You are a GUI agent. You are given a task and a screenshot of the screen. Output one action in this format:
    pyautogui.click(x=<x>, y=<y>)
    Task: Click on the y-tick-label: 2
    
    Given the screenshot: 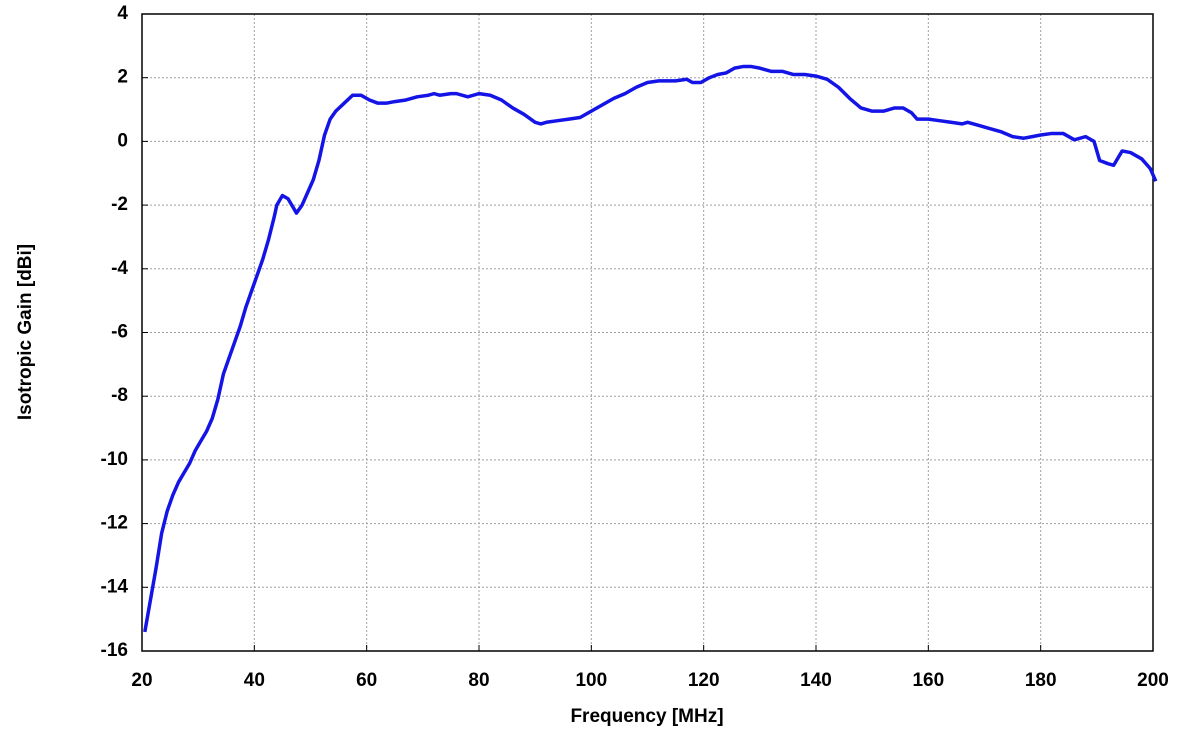 What is the action you would take?
    pyautogui.click(x=122, y=77)
    